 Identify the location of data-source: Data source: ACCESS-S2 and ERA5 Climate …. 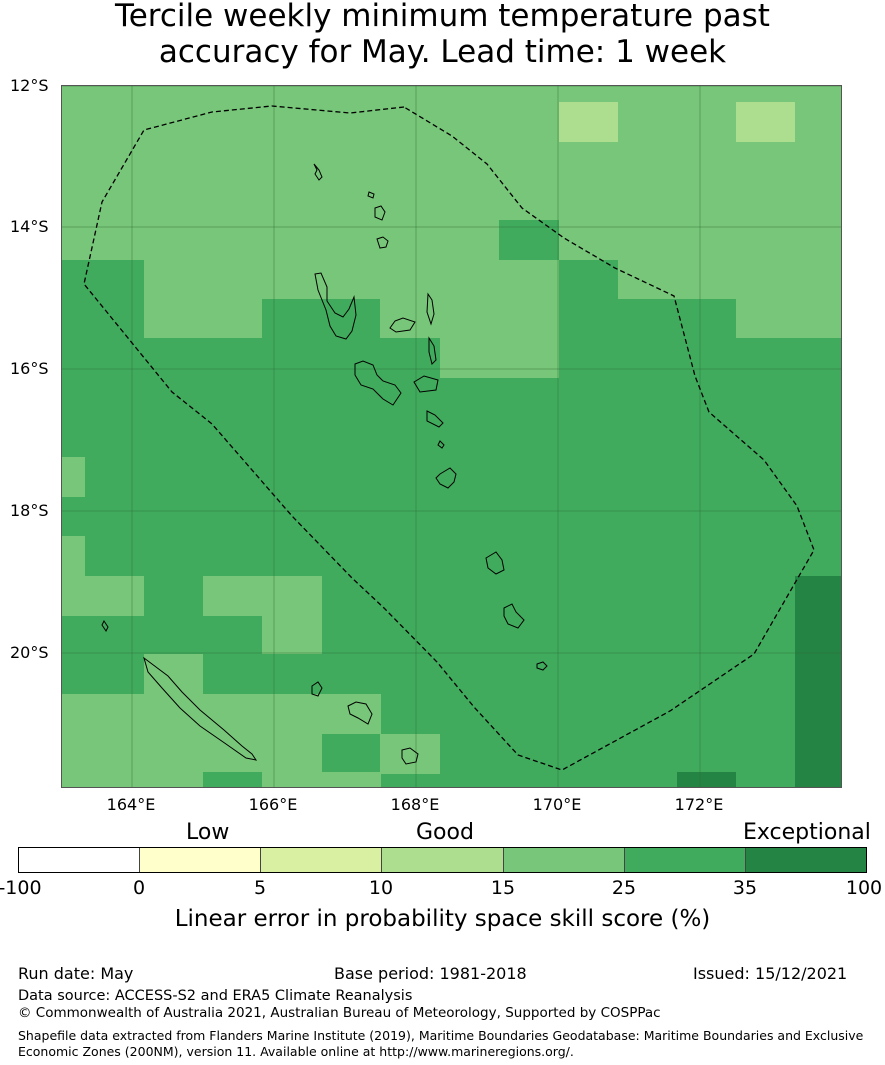
(215, 996).